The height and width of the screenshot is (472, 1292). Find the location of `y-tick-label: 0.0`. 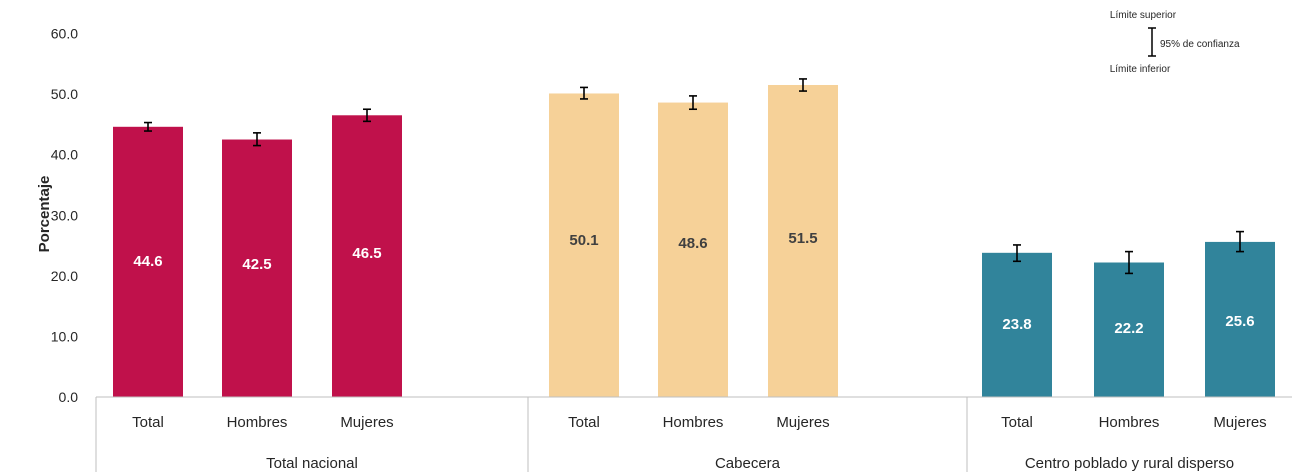

y-tick-label: 0.0 is located at coordinates (69, 397).